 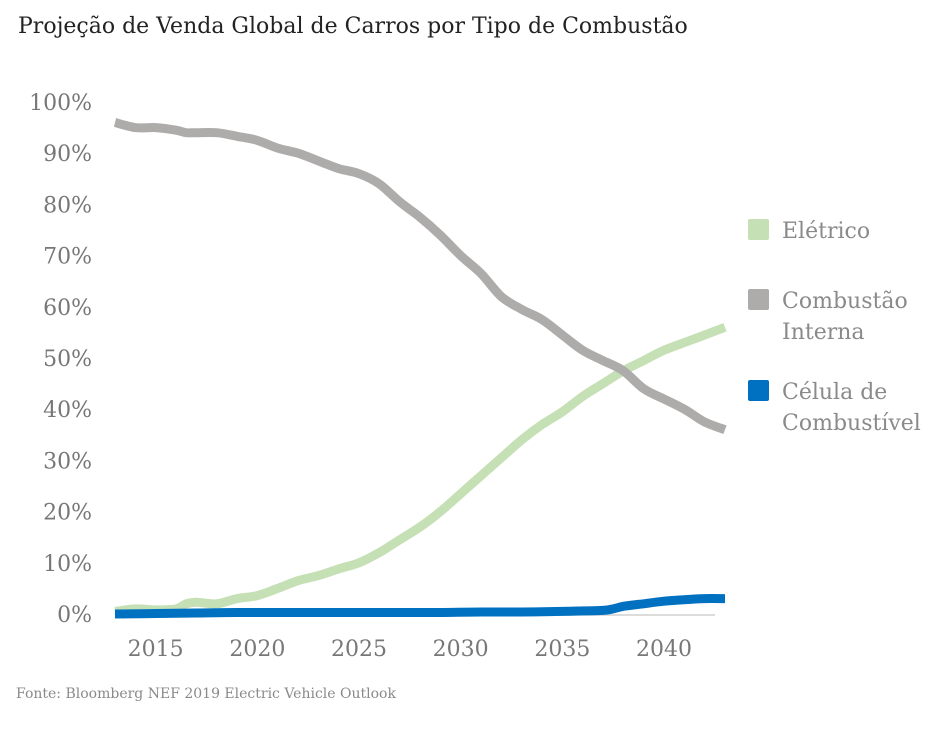 I want to click on y-tick-label: 30%, so click(x=67, y=461).